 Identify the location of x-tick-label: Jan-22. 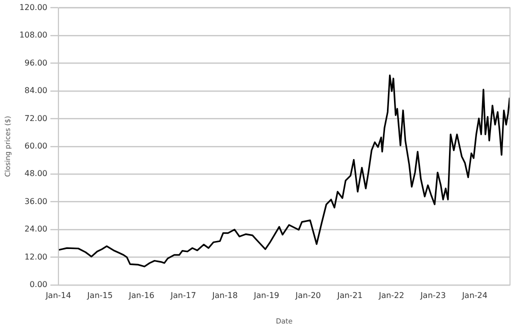
(391, 295).